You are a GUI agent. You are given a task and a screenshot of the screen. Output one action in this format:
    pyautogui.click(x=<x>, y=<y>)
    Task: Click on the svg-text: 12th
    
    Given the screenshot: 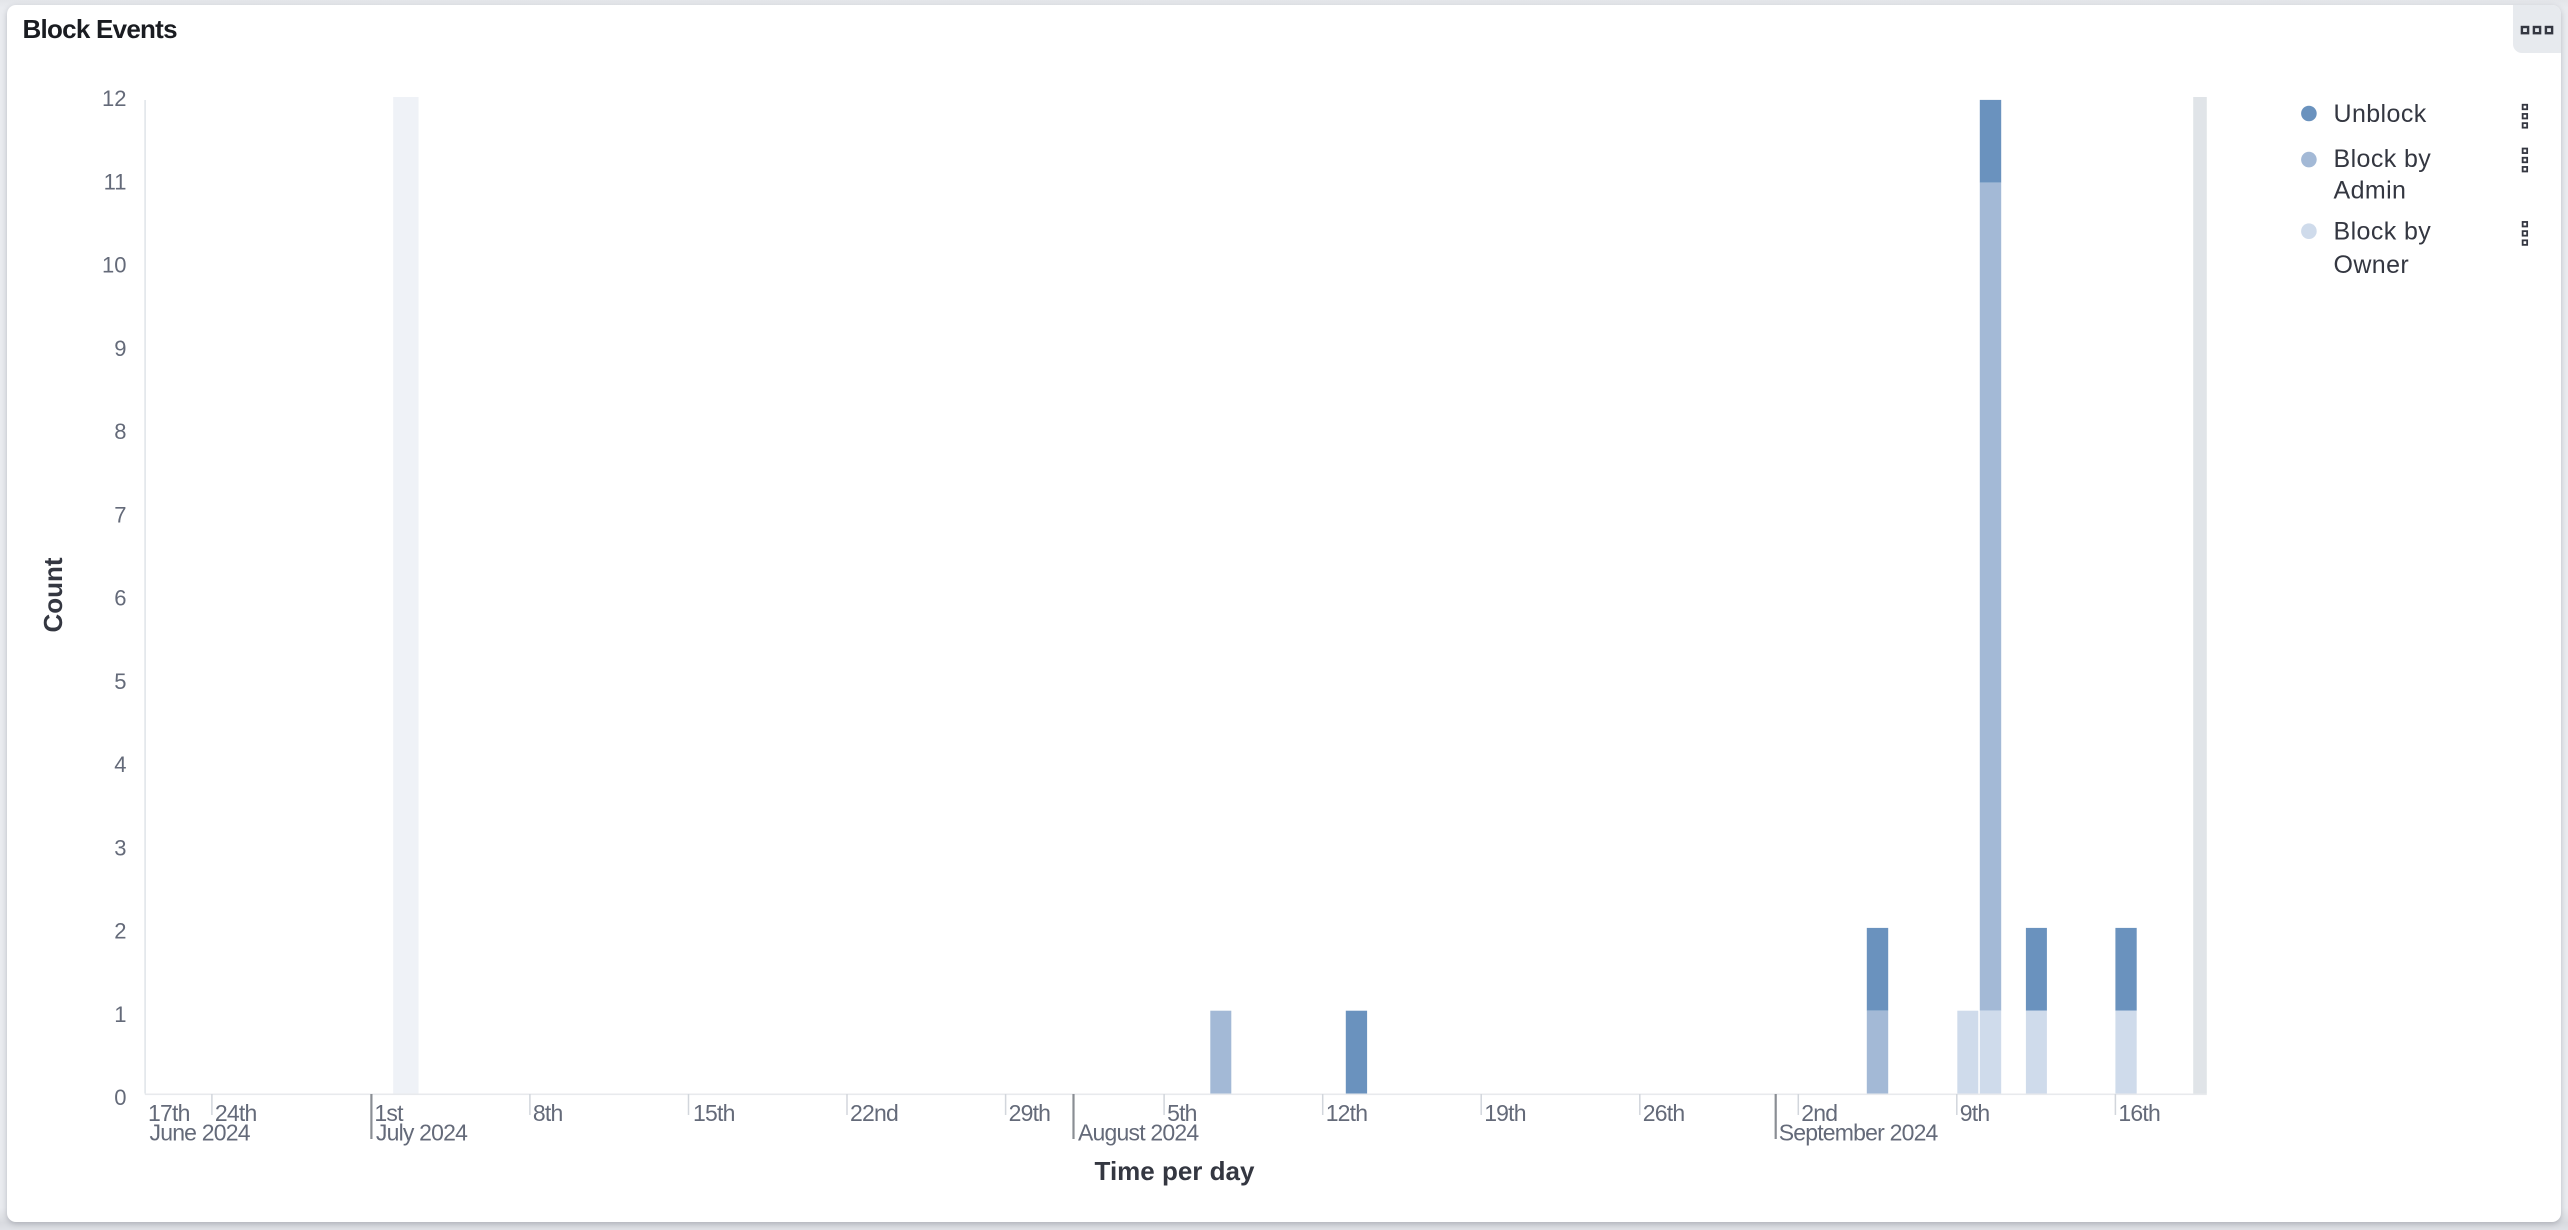 What is the action you would take?
    pyautogui.click(x=1347, y=1113)
    